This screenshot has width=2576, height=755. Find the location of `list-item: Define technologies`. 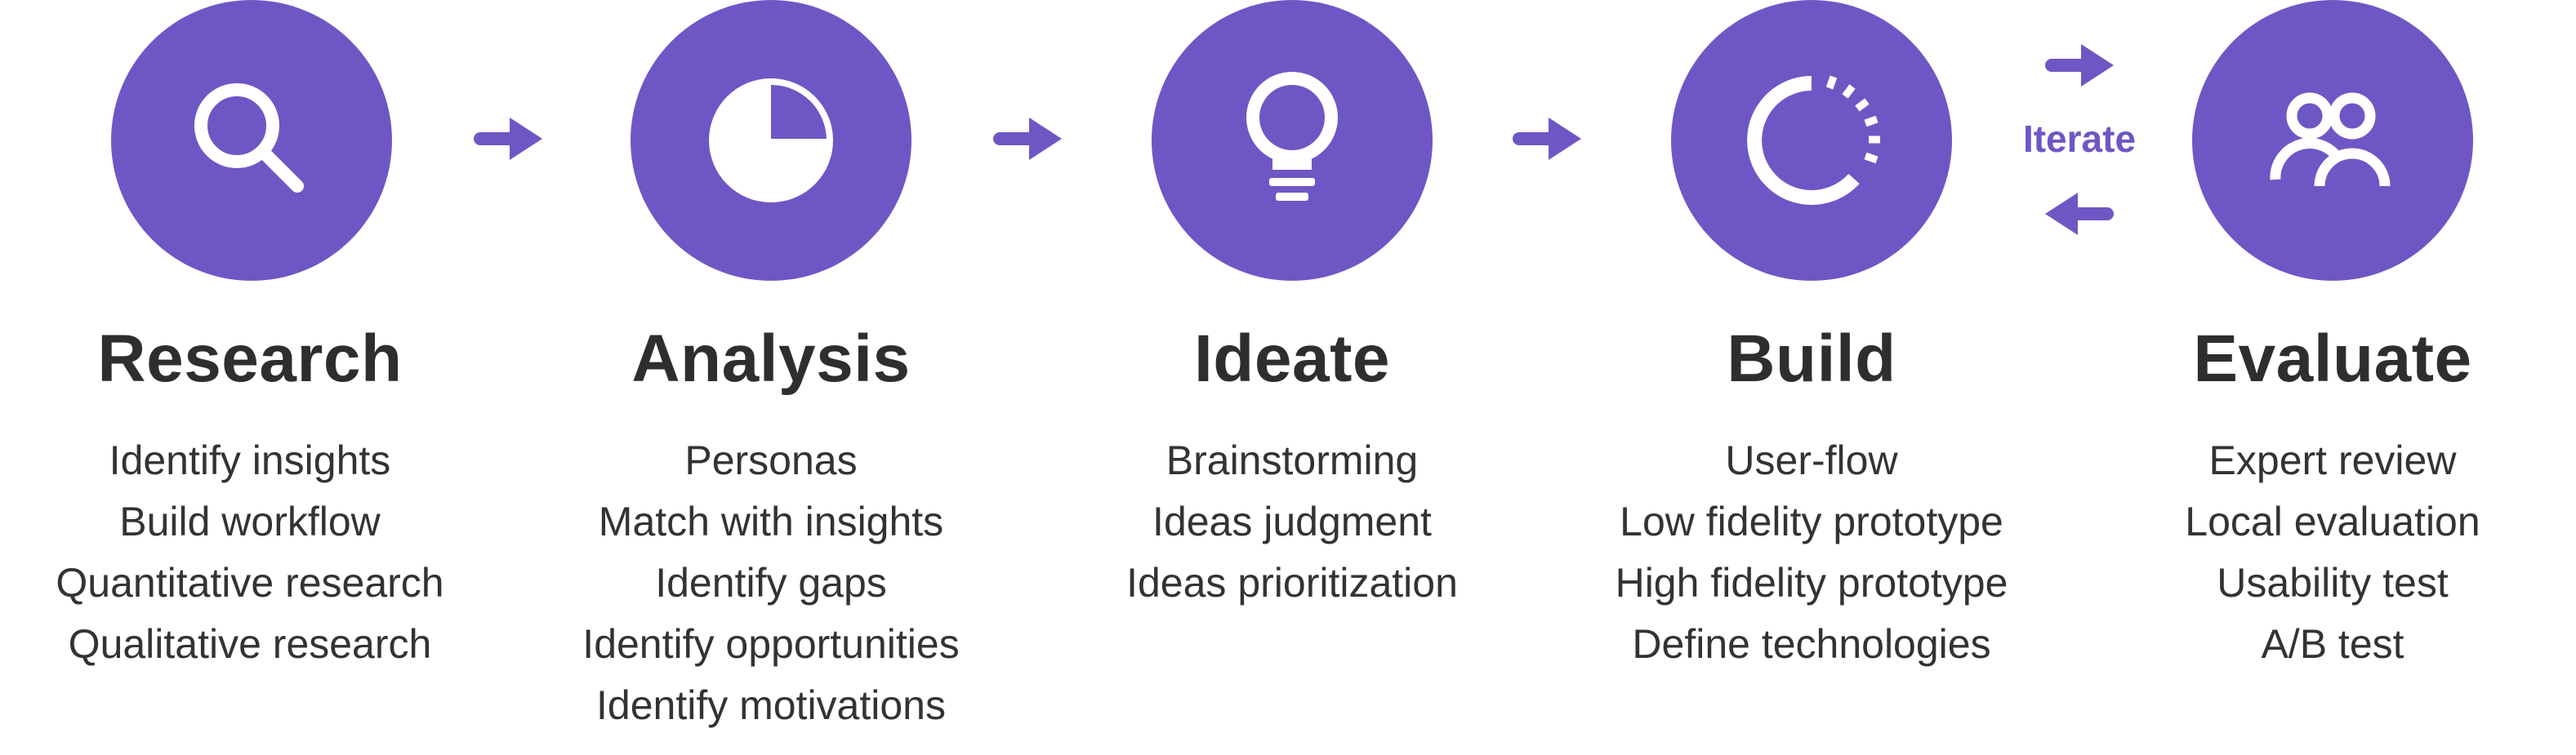

list-item: Define technologies is located at coordinates (1811, 644).